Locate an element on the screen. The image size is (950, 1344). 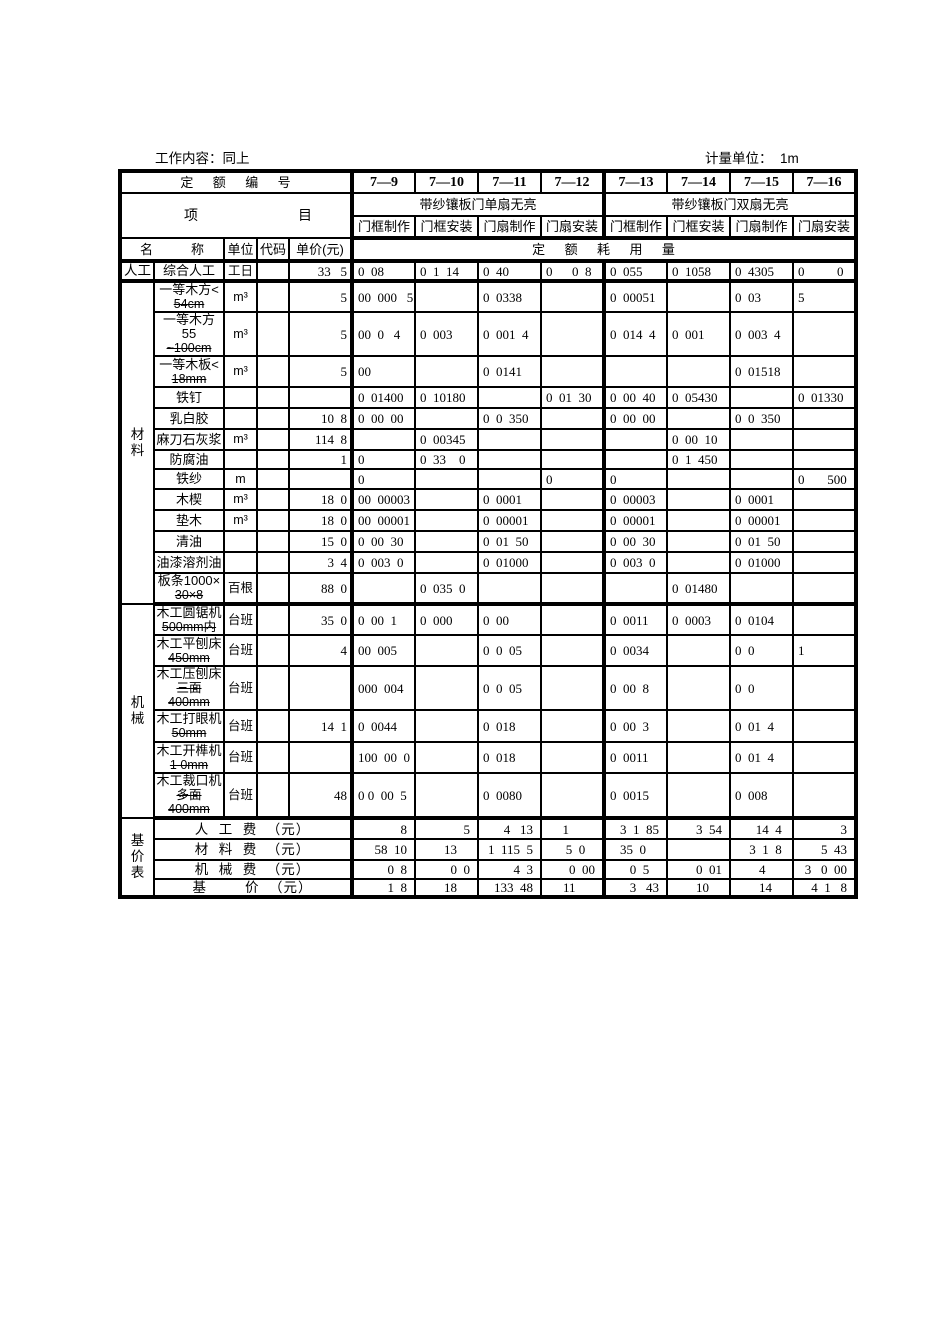
sub-header-row: 门框制作 门框安装 门扇制作 门扇安装 门框制作 门框安装 门扇制作 门扇安装 is located at coordinates (489, 227).